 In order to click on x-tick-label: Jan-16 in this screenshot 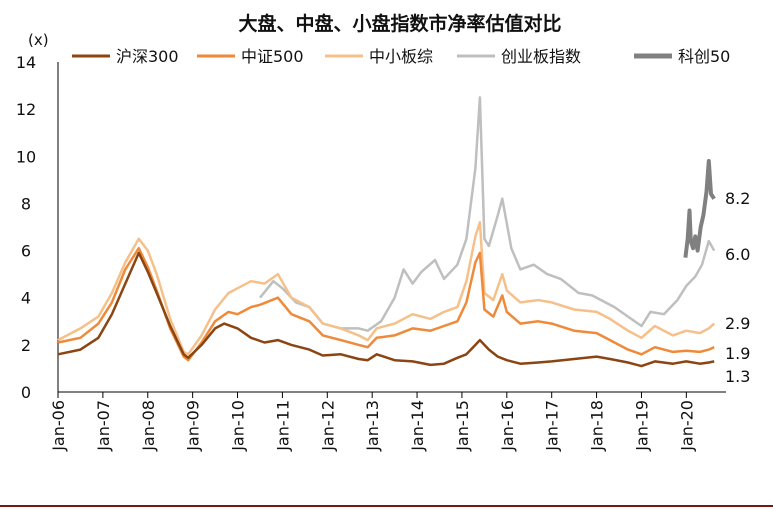, I will do `click(507, 426)`.